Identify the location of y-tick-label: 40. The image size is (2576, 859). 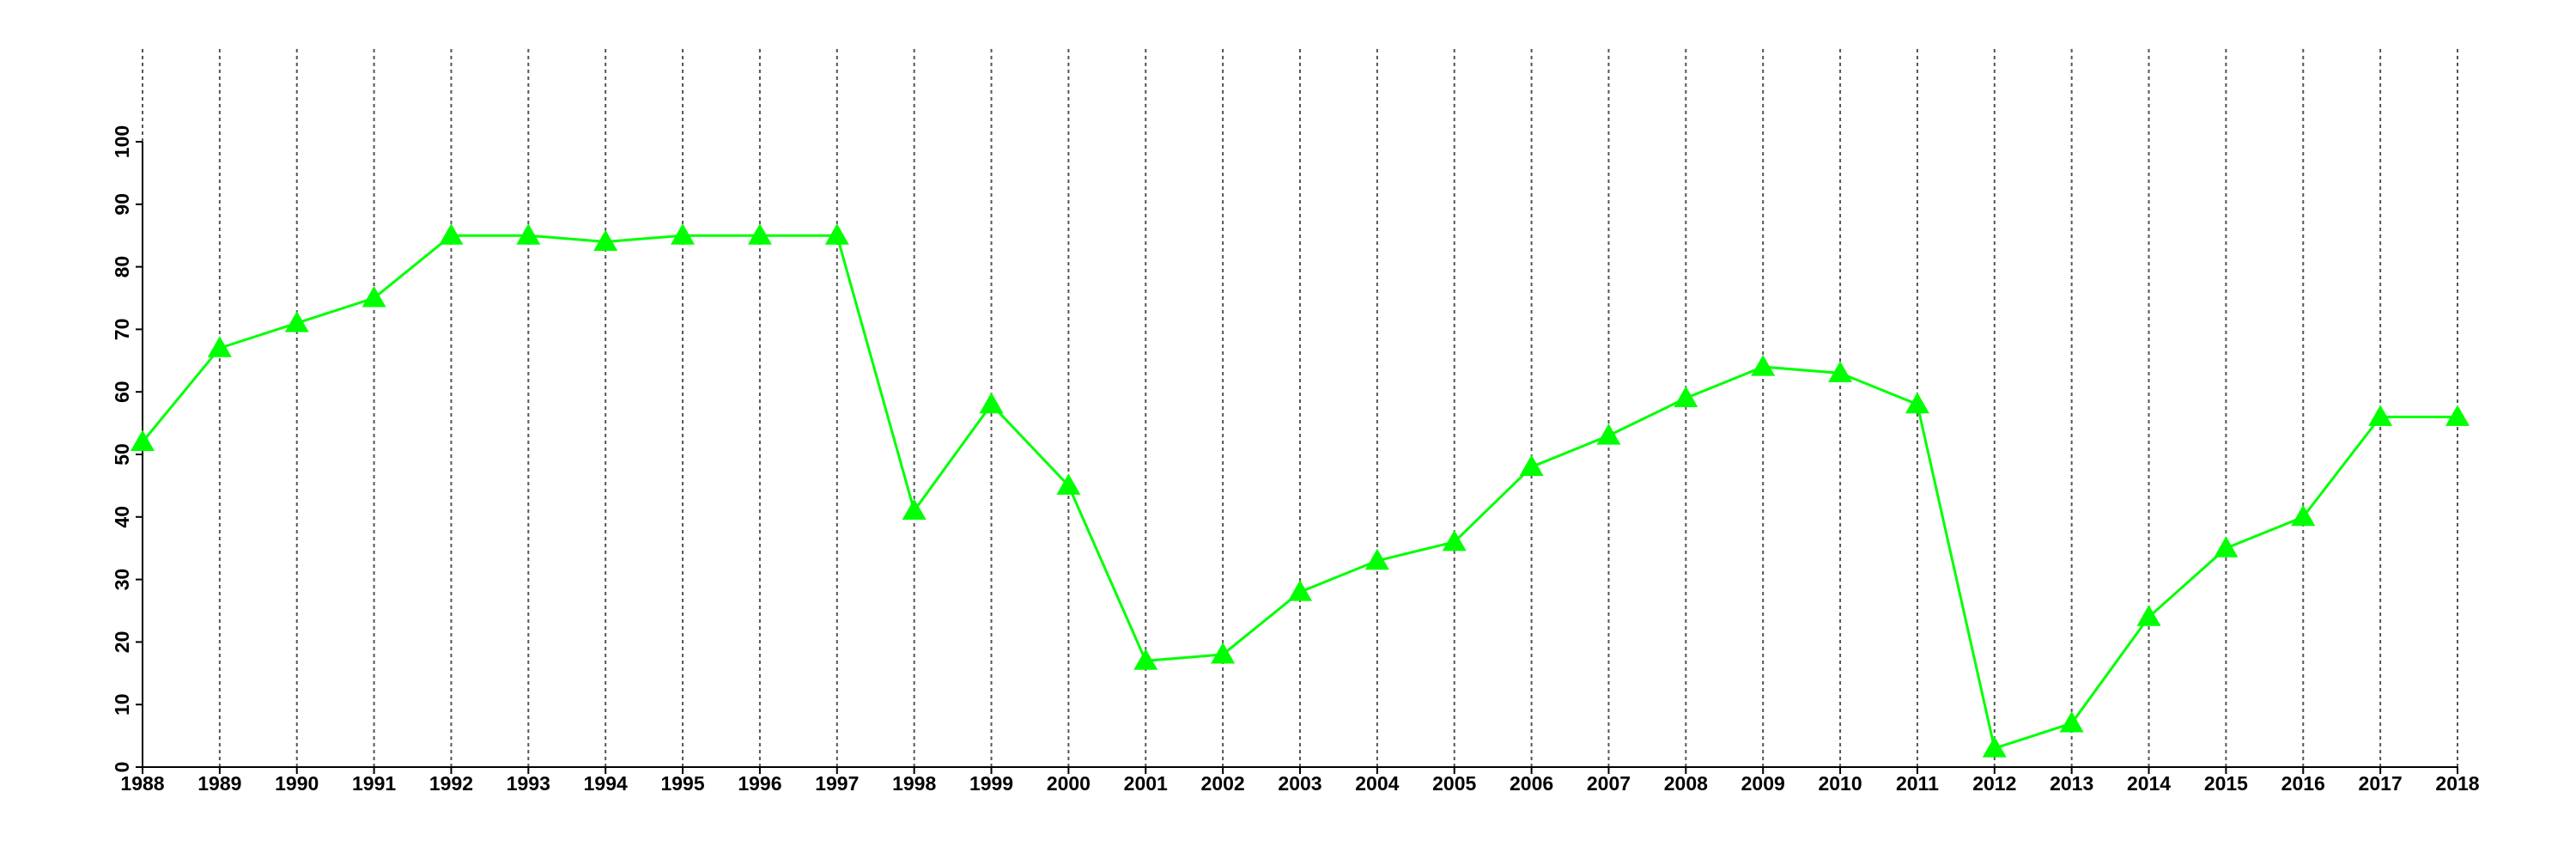
(122, 517).